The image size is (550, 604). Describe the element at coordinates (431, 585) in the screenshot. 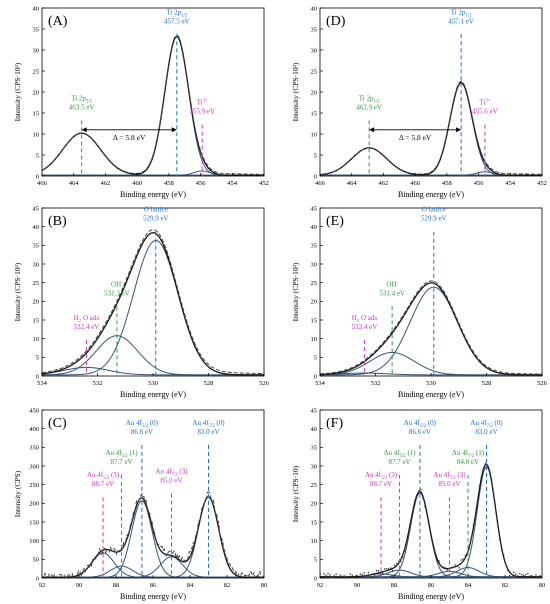

I see `x-tick-label: 86` at that location.